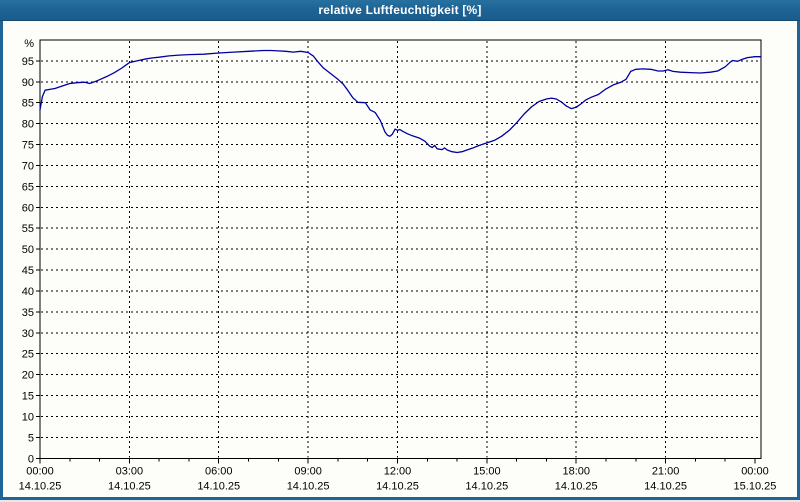  I want to click on x-tick-time-label: 03:00, so click(130, 471).